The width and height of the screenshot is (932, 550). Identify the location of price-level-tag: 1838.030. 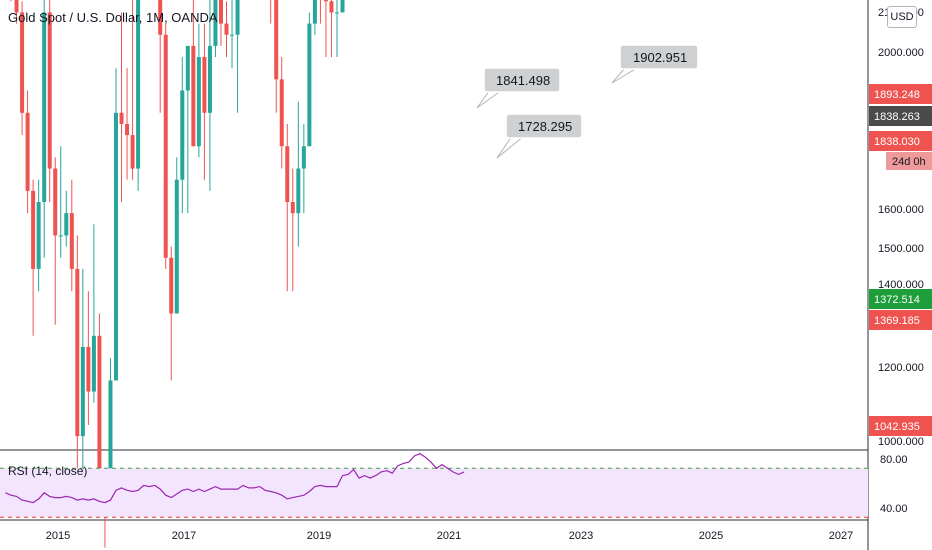
(900, 141).